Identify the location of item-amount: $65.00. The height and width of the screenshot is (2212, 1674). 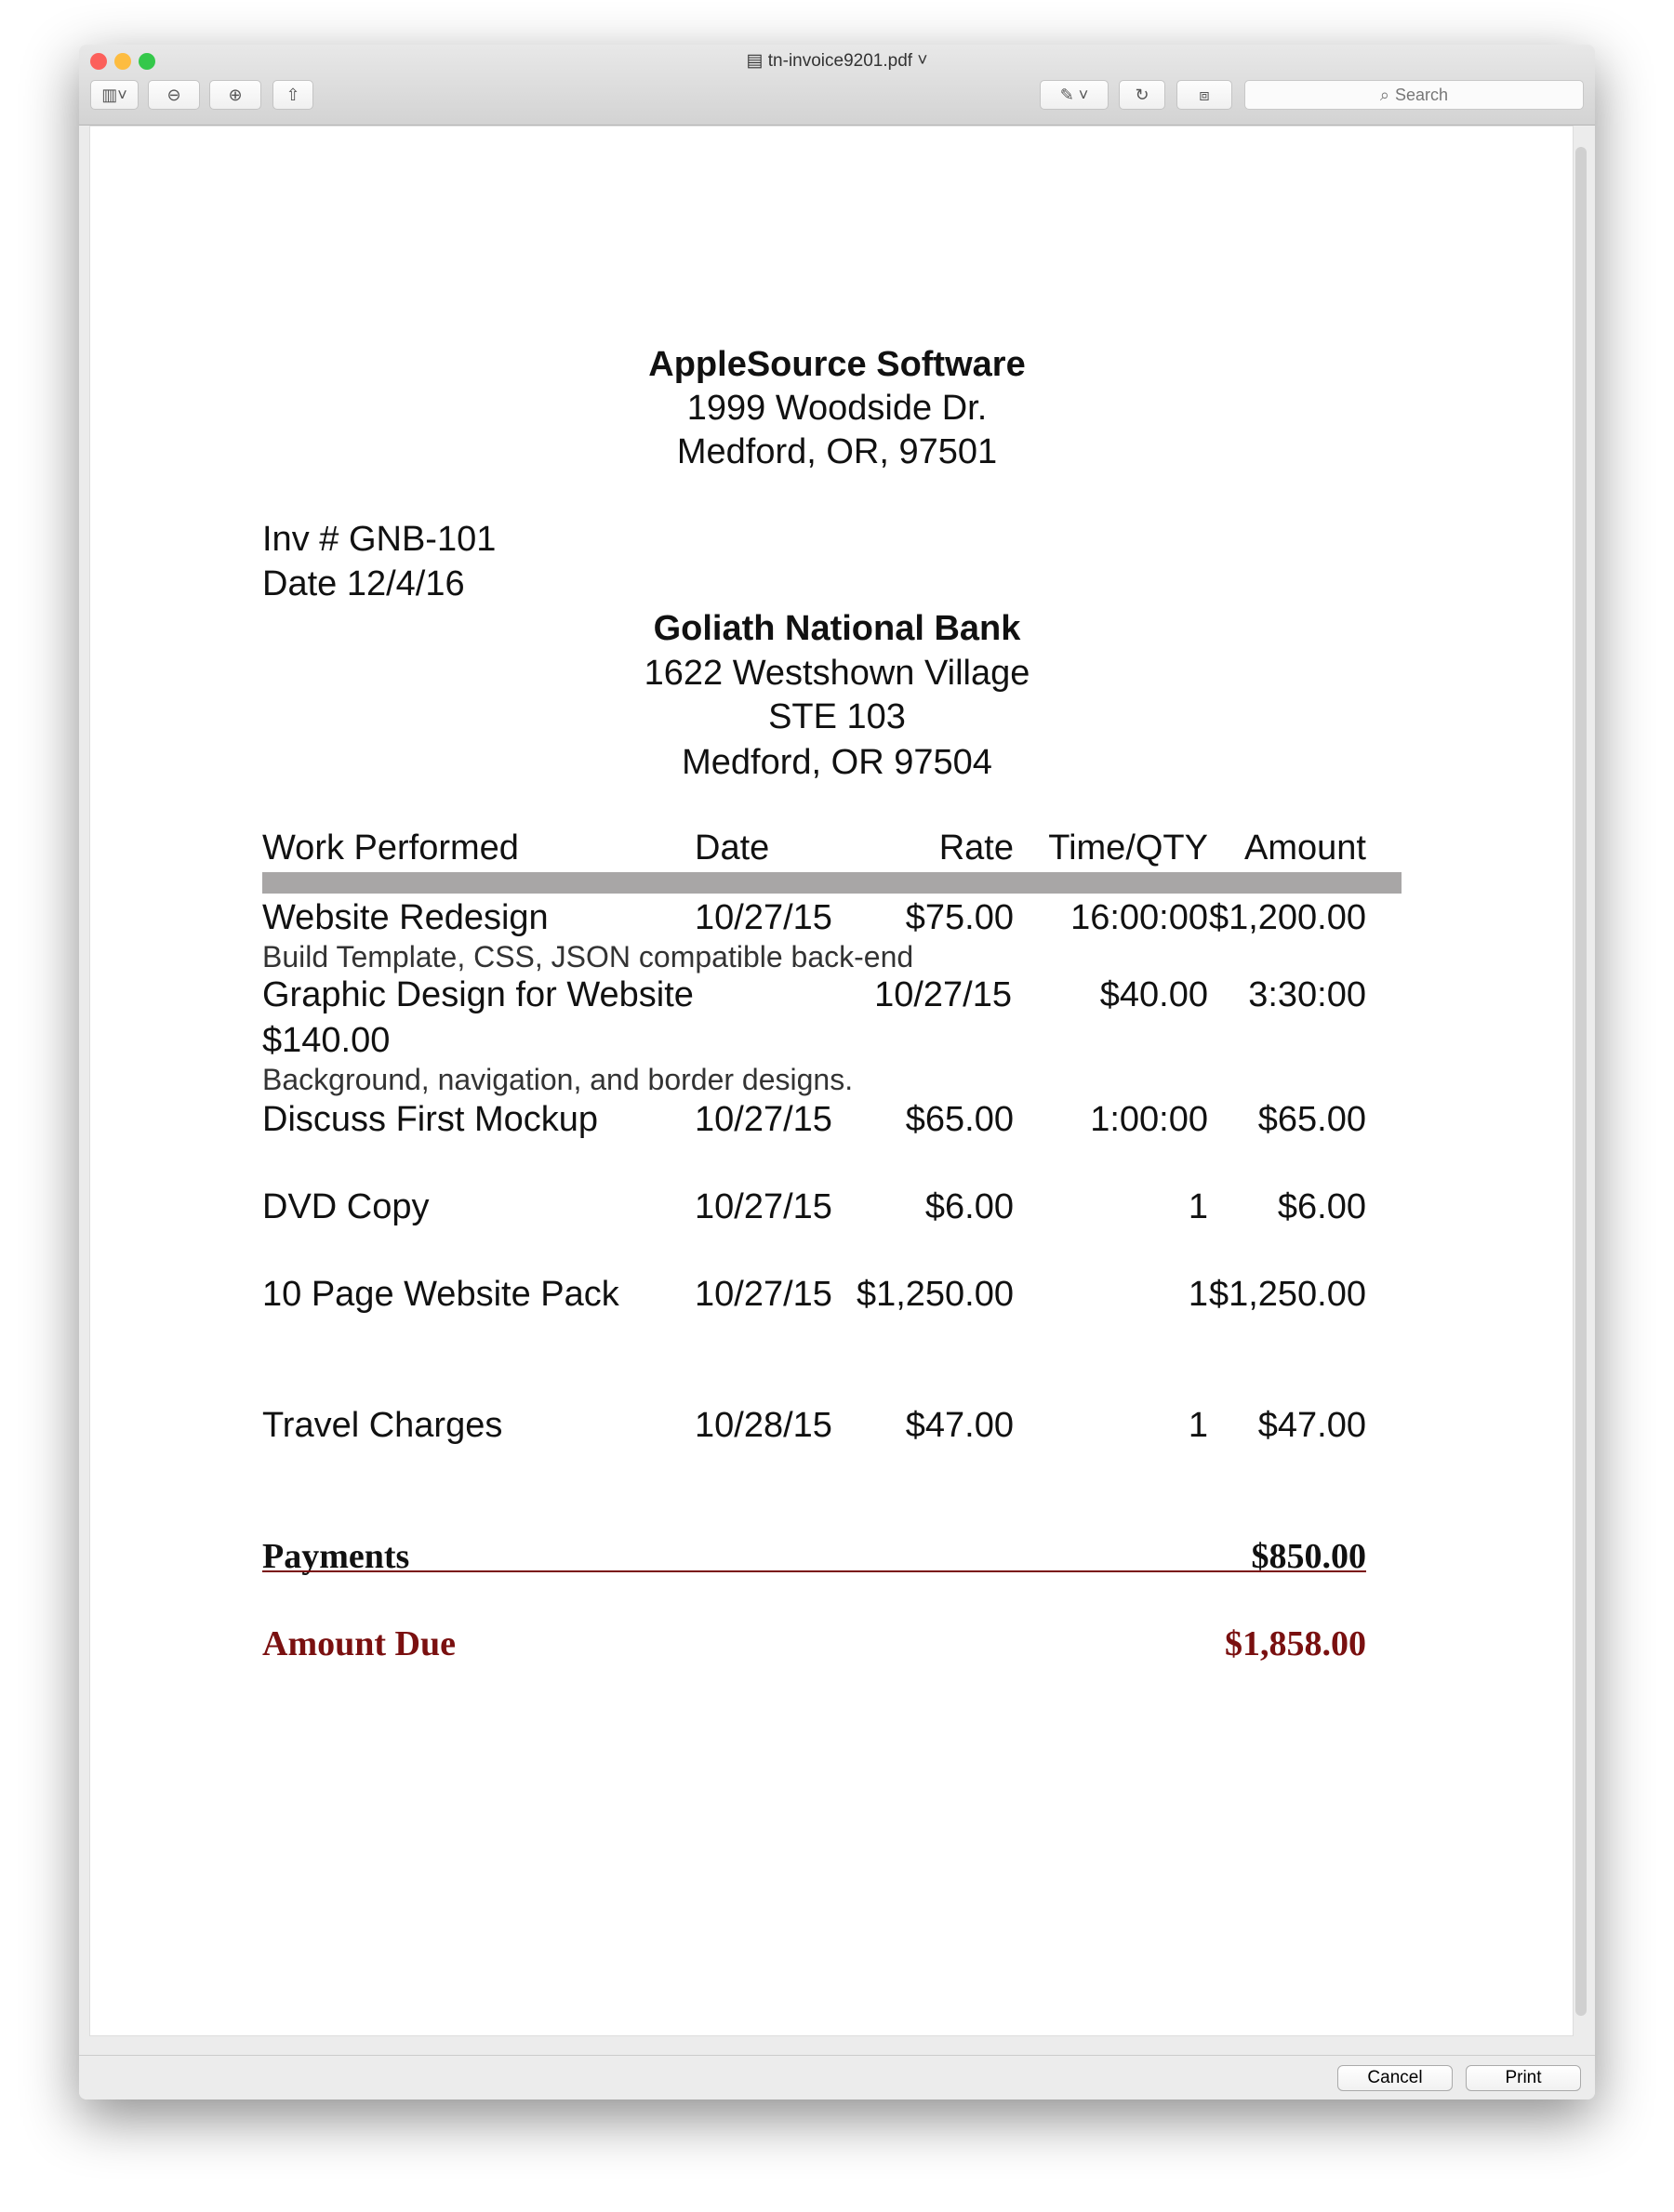
(1311, 1119).